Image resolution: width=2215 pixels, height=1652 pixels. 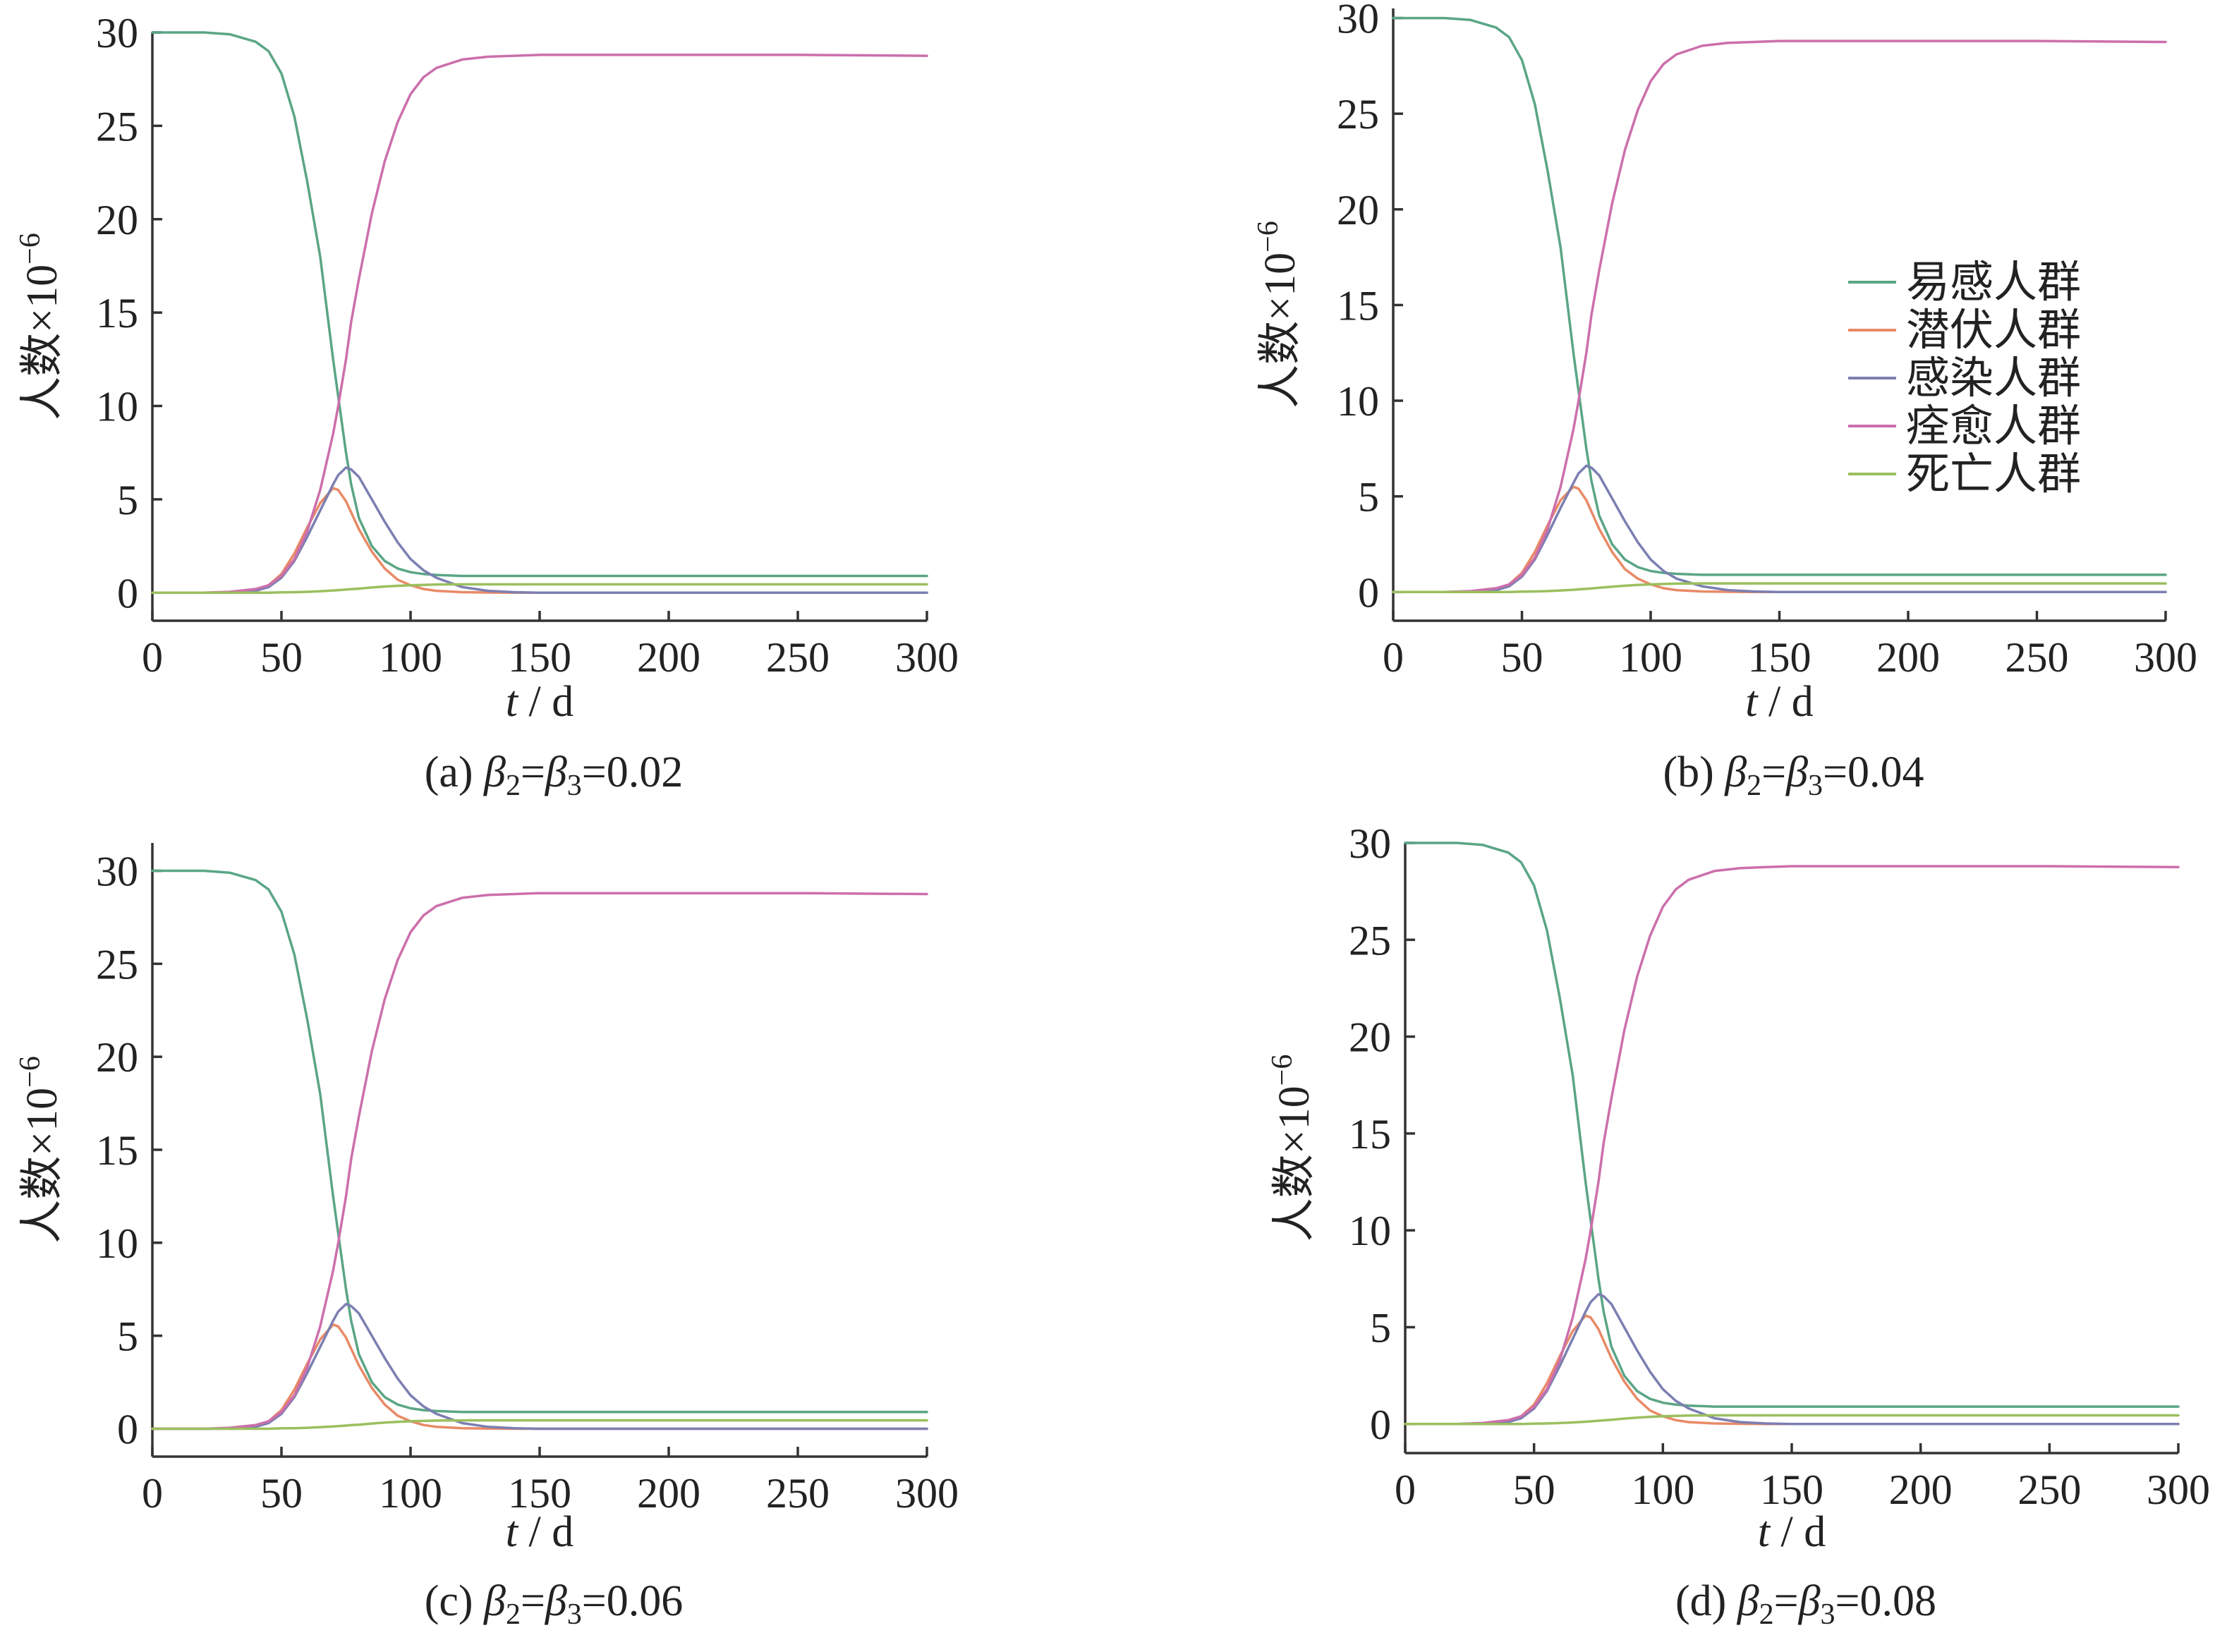 I want to click on legend-label: 易感人群, so click(x=1993, y=283).